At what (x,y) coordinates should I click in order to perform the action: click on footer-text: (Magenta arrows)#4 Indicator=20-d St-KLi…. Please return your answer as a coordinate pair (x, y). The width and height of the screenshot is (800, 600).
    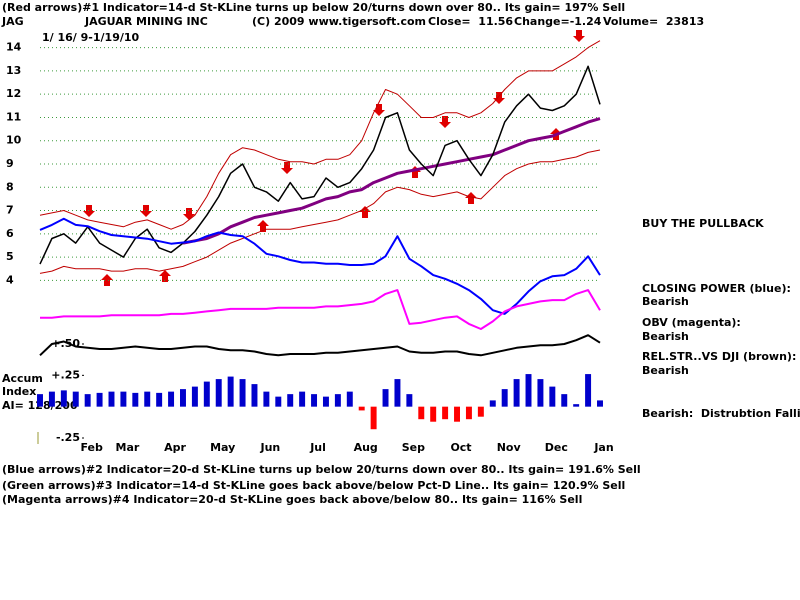
    Looking at the image, I should click on (292, 499).